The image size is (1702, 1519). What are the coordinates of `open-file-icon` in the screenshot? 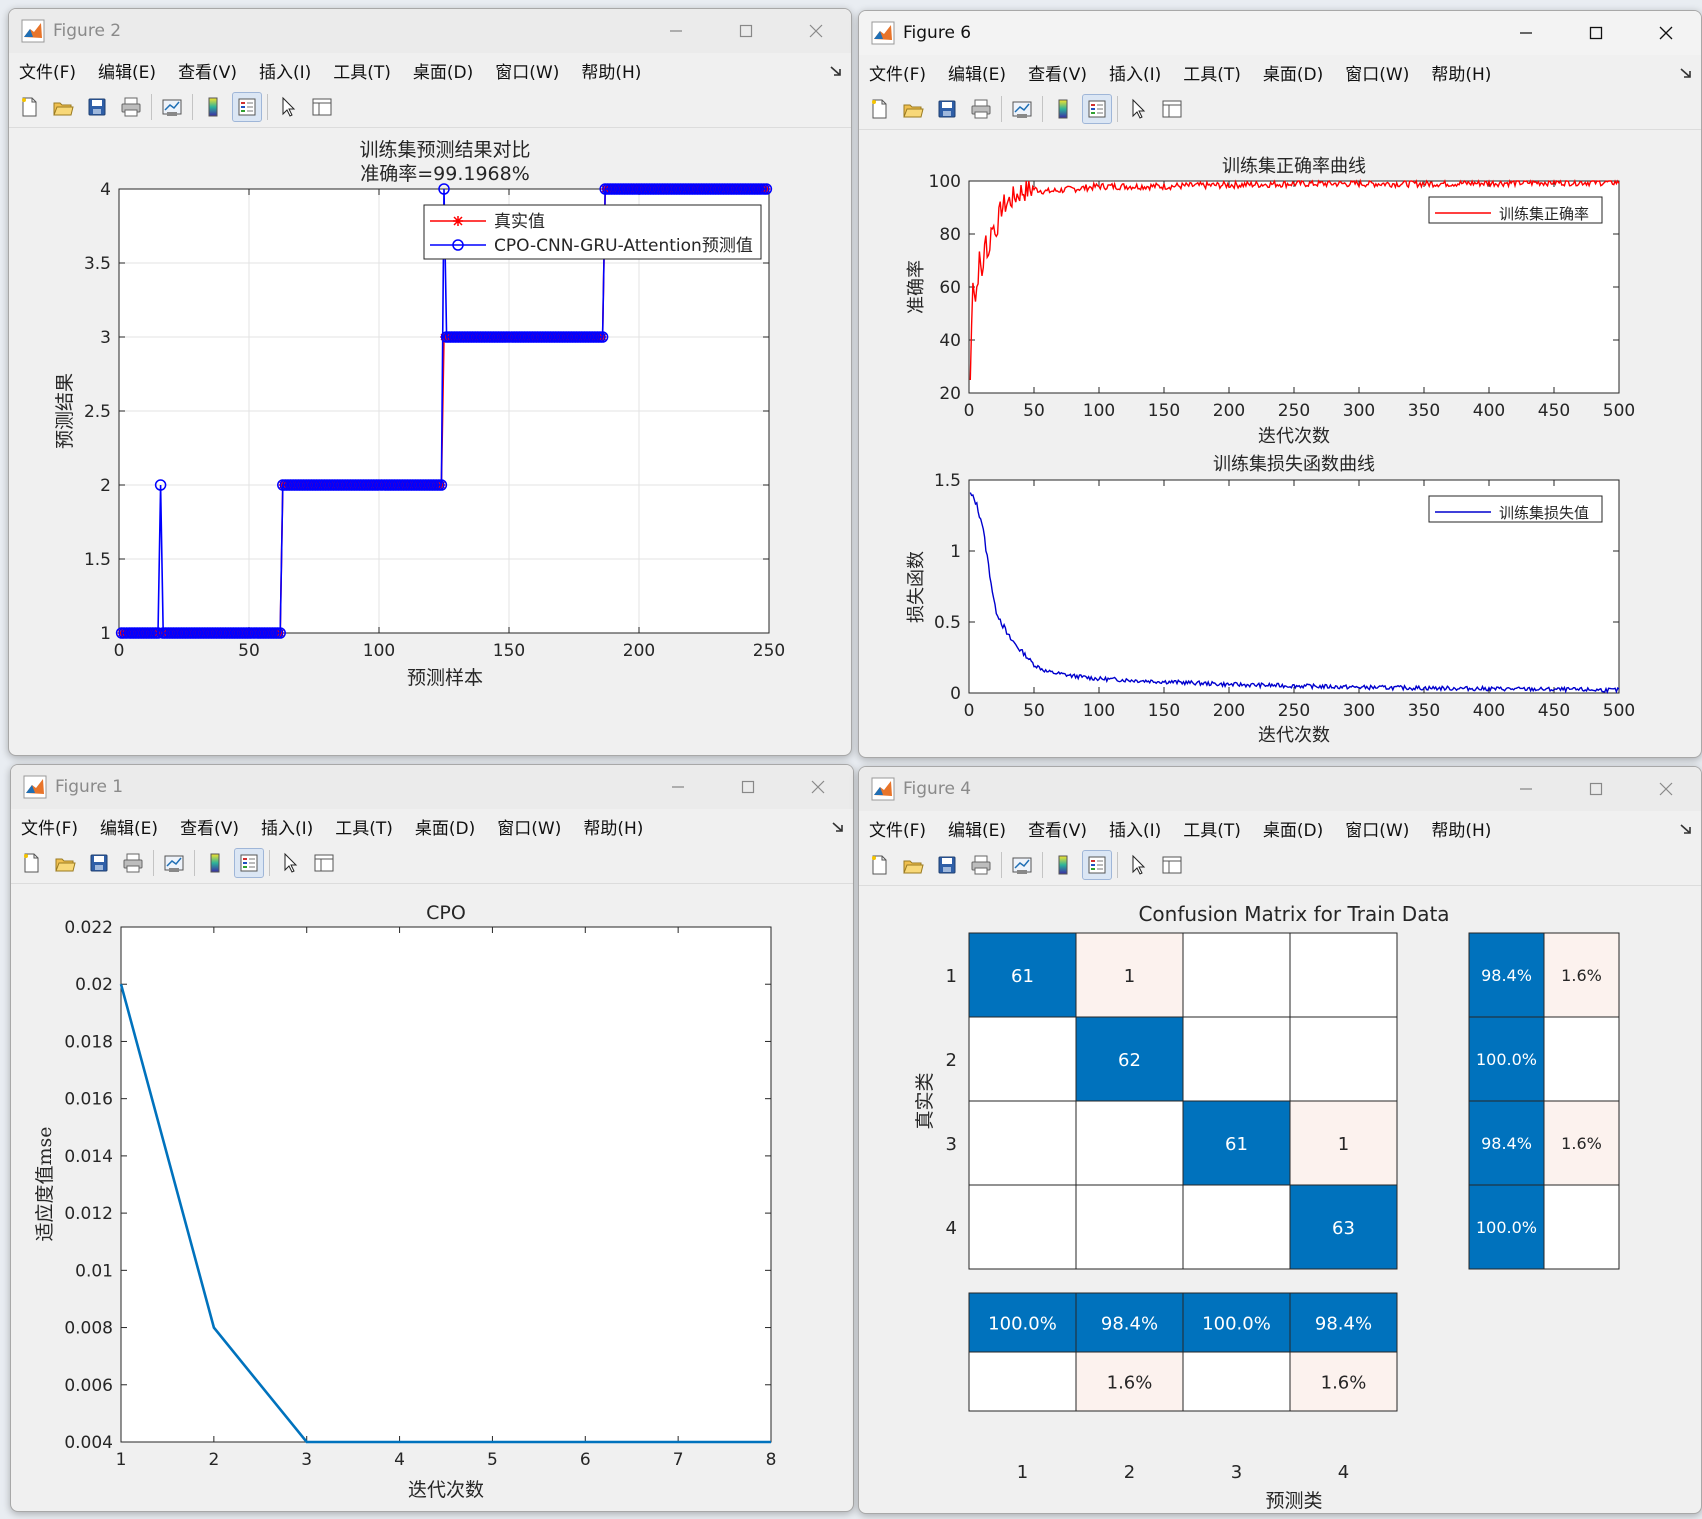 It's located at (913, 867).